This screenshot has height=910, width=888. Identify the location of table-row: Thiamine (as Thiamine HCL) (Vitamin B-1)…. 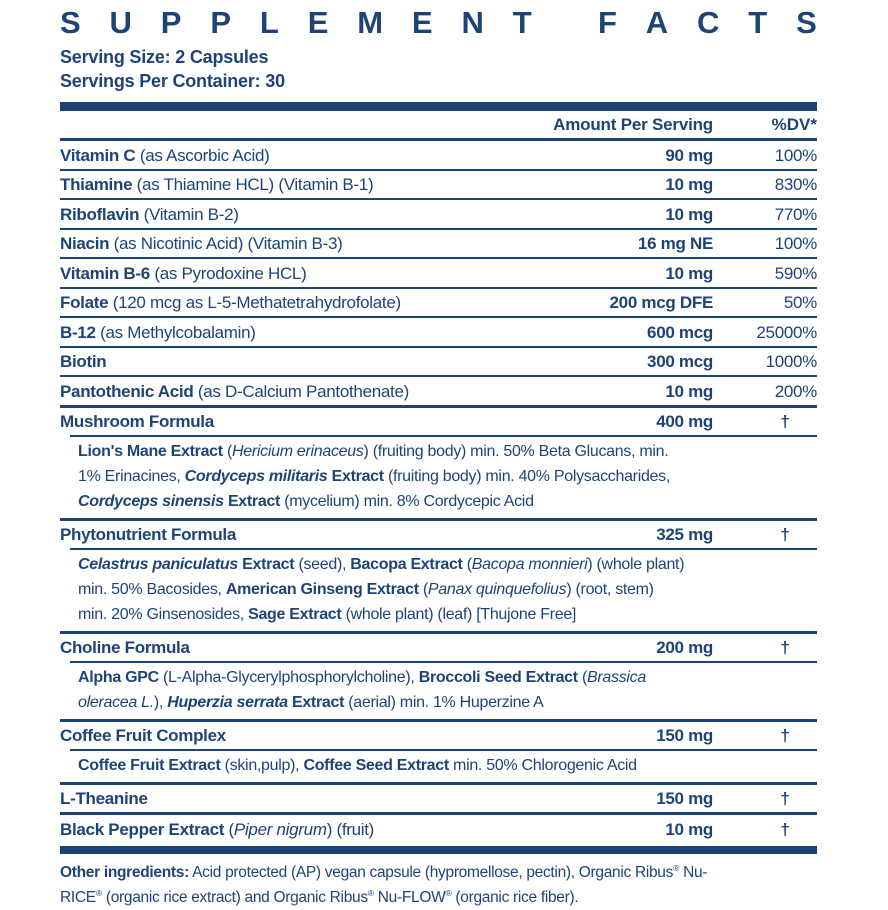
(438, 185).